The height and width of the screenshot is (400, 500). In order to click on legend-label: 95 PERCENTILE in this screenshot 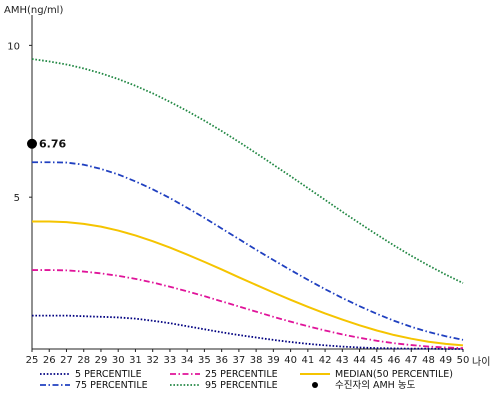, I will do `click(241, 385)`.